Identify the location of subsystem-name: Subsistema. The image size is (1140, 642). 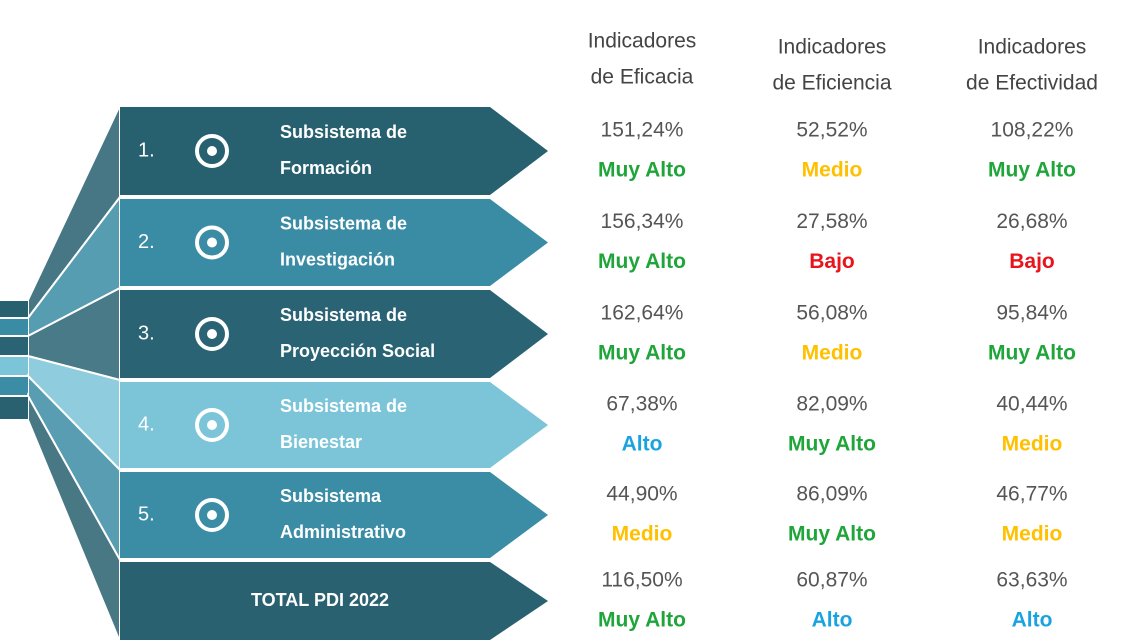
(331, 496).